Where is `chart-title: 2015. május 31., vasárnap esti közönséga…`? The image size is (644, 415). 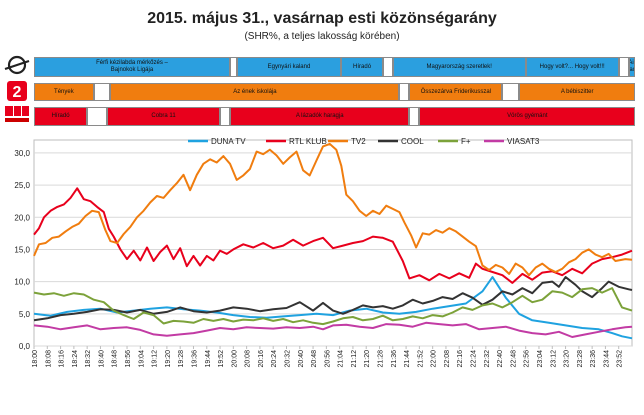 chart-title: 2015. május 31., vasárnap esti közönséga… is located at coordinates (322, 18).